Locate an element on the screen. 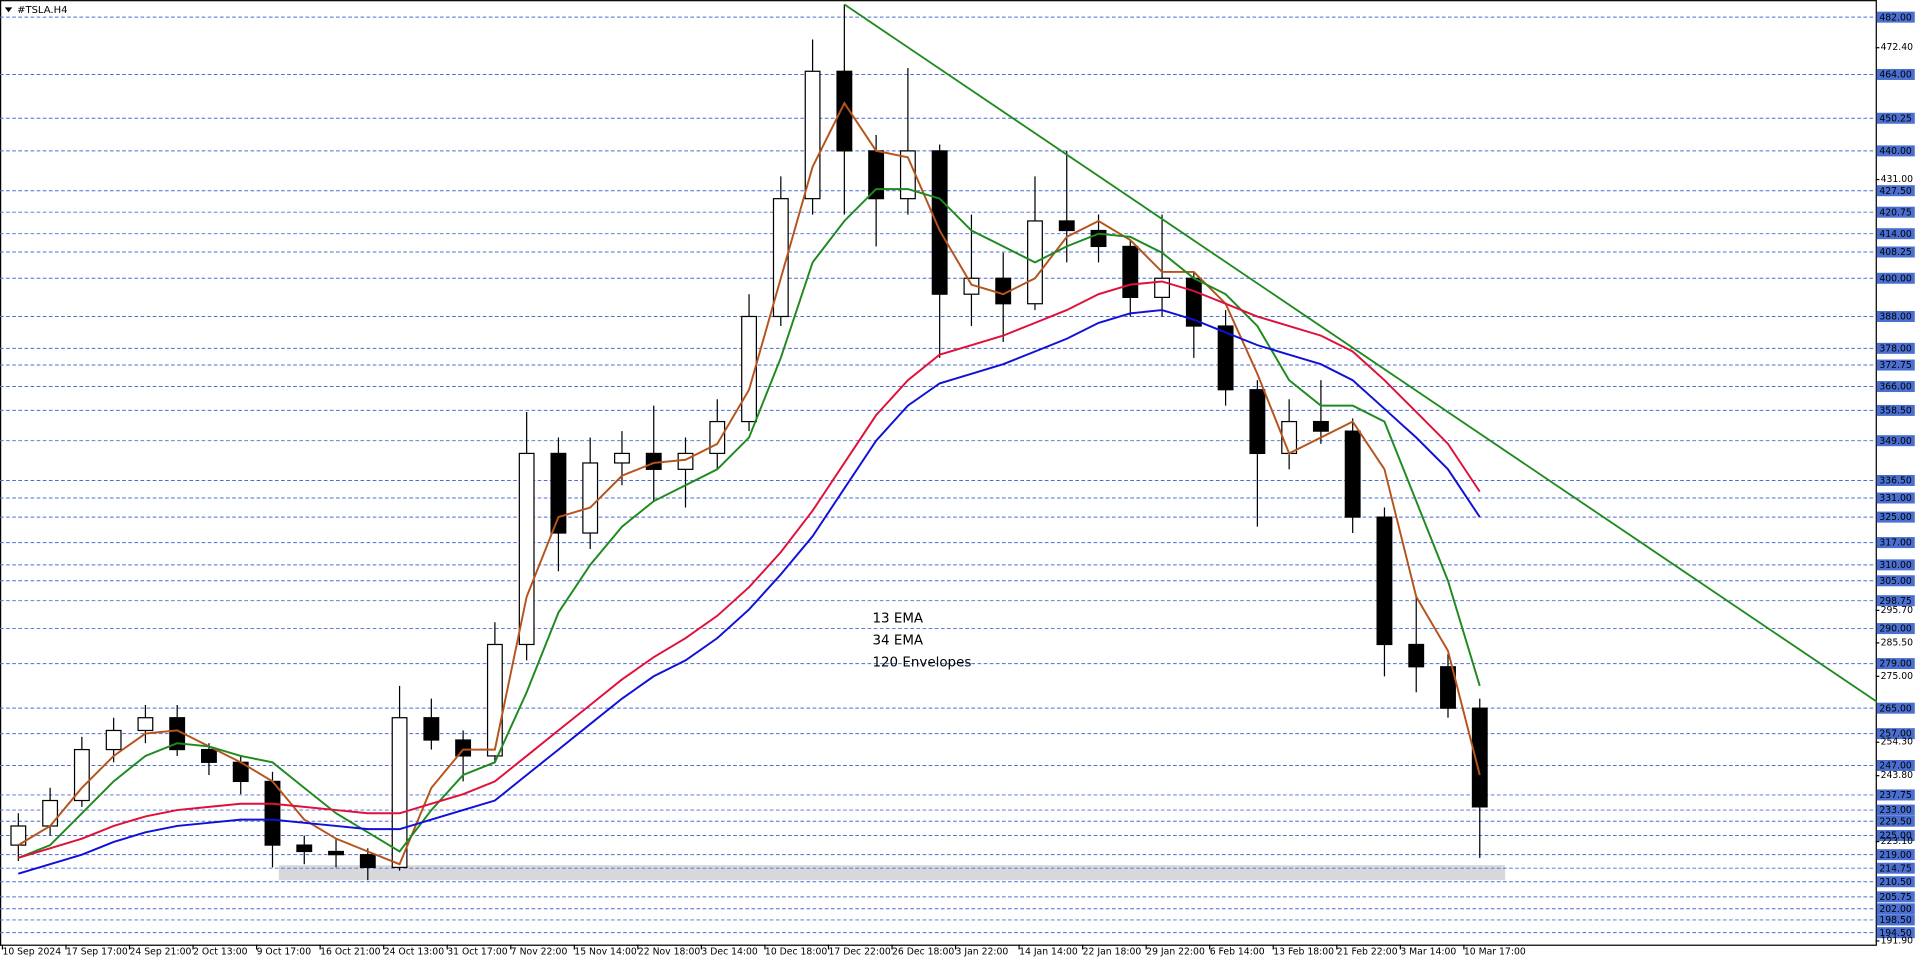 This screenshot has width=1916, height=963. x-tick-label: 17 Sep 17:00 is located at coordinates (97, 951).